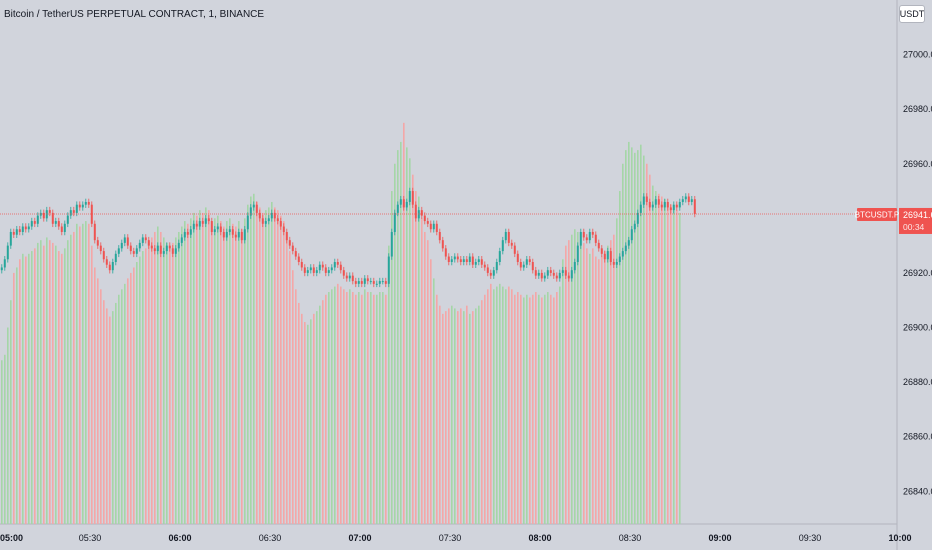 This screenshot has height=550, width=932. What do you see at coordinates (917, 437) in the screenshot?
I see `price-tick-label: 26860.0` at bounding box center [917, 437].